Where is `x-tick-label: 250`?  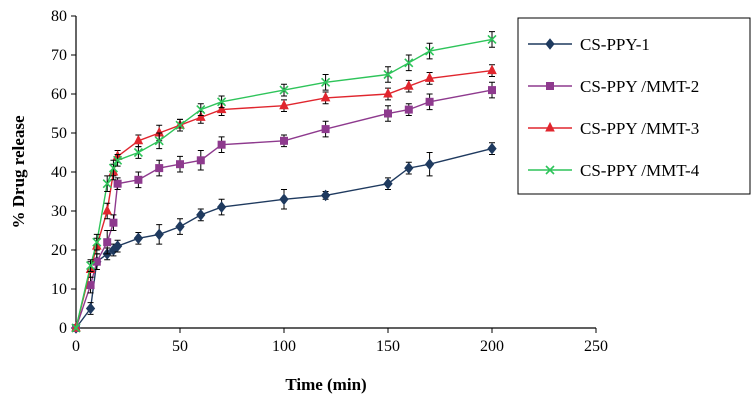
x-tick-label: 250 is located at coordinates (596, 346).